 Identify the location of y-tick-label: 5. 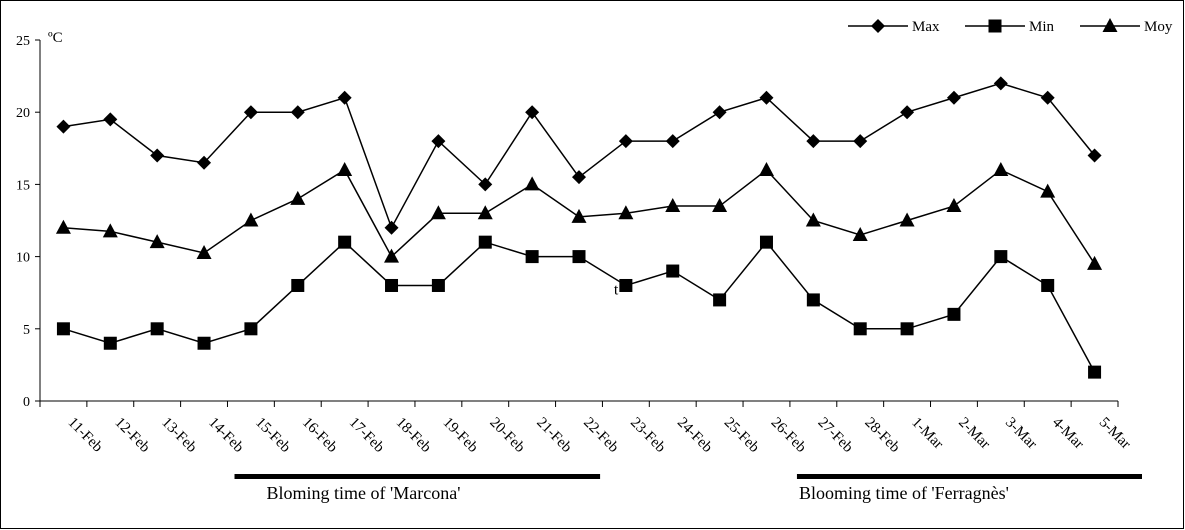
(26, 330).